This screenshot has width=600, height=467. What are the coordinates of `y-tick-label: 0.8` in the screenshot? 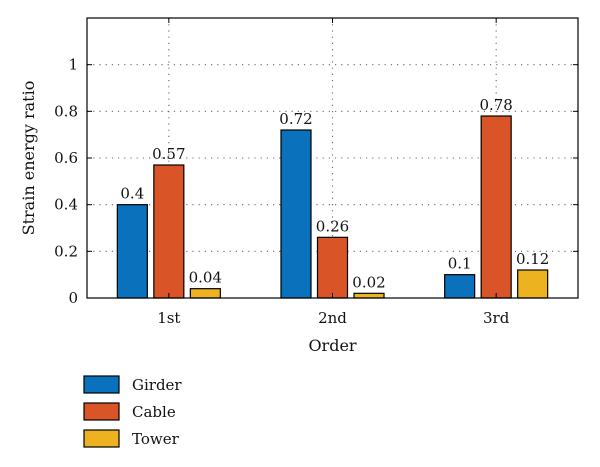 It's located at (66, 111).